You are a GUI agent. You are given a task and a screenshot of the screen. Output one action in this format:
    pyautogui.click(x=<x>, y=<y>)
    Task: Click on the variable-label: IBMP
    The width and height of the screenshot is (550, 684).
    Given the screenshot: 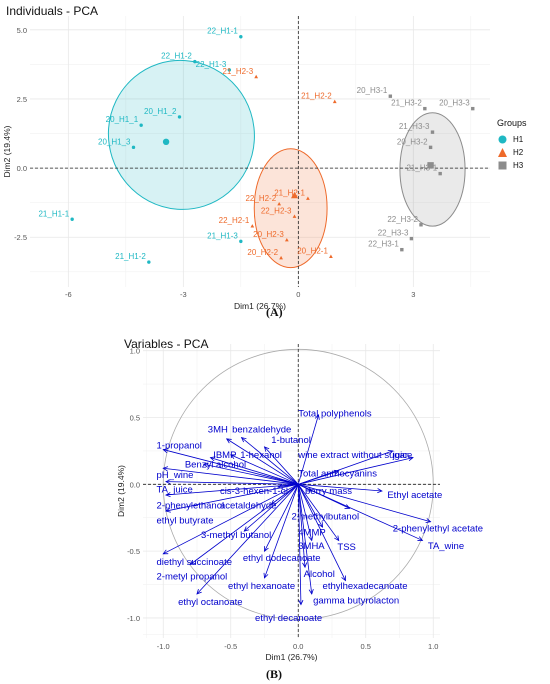 What is the action you would take?
    pyautogui.click(x=224, y=455)
    